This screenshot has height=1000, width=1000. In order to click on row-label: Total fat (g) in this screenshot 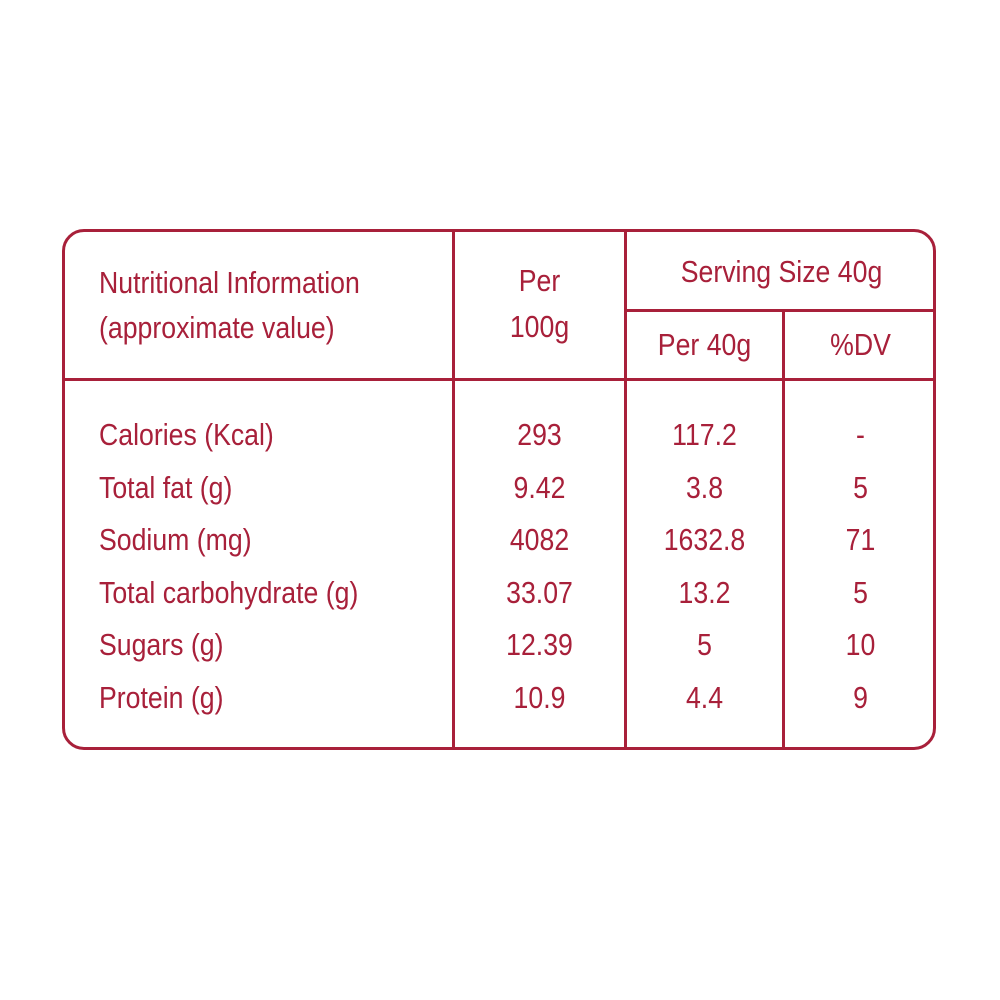, I will do `click(166, 487)`.